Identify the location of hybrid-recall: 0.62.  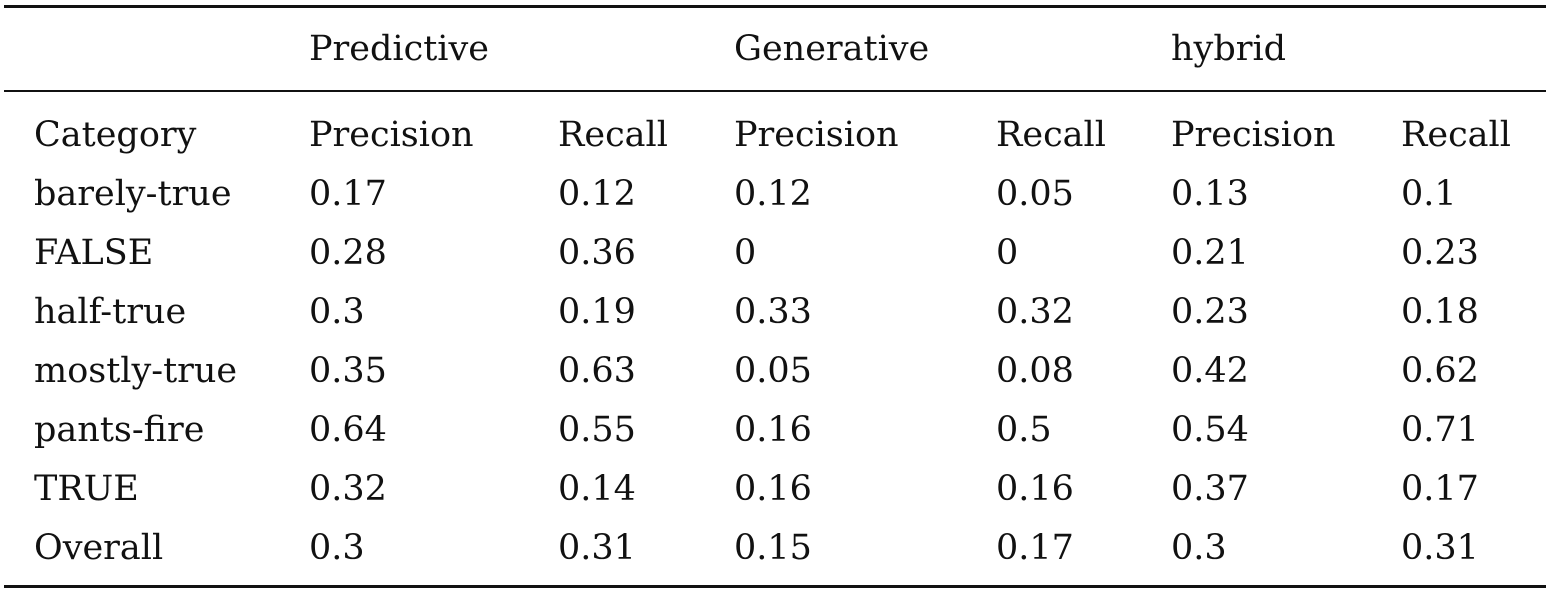
(1440, 371).